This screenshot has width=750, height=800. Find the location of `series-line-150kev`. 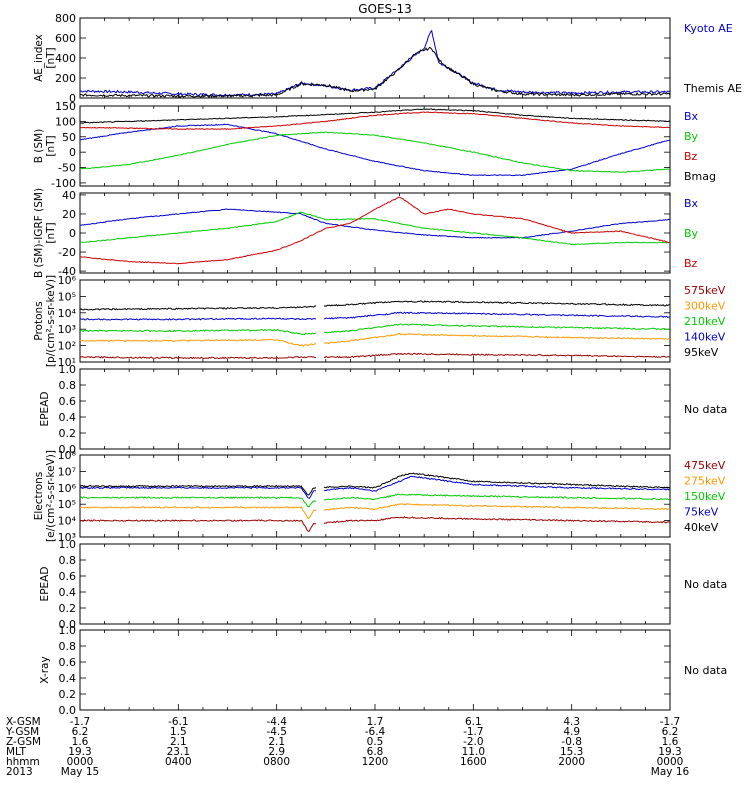

series-line-150kev is located at coordinates (375, 500).